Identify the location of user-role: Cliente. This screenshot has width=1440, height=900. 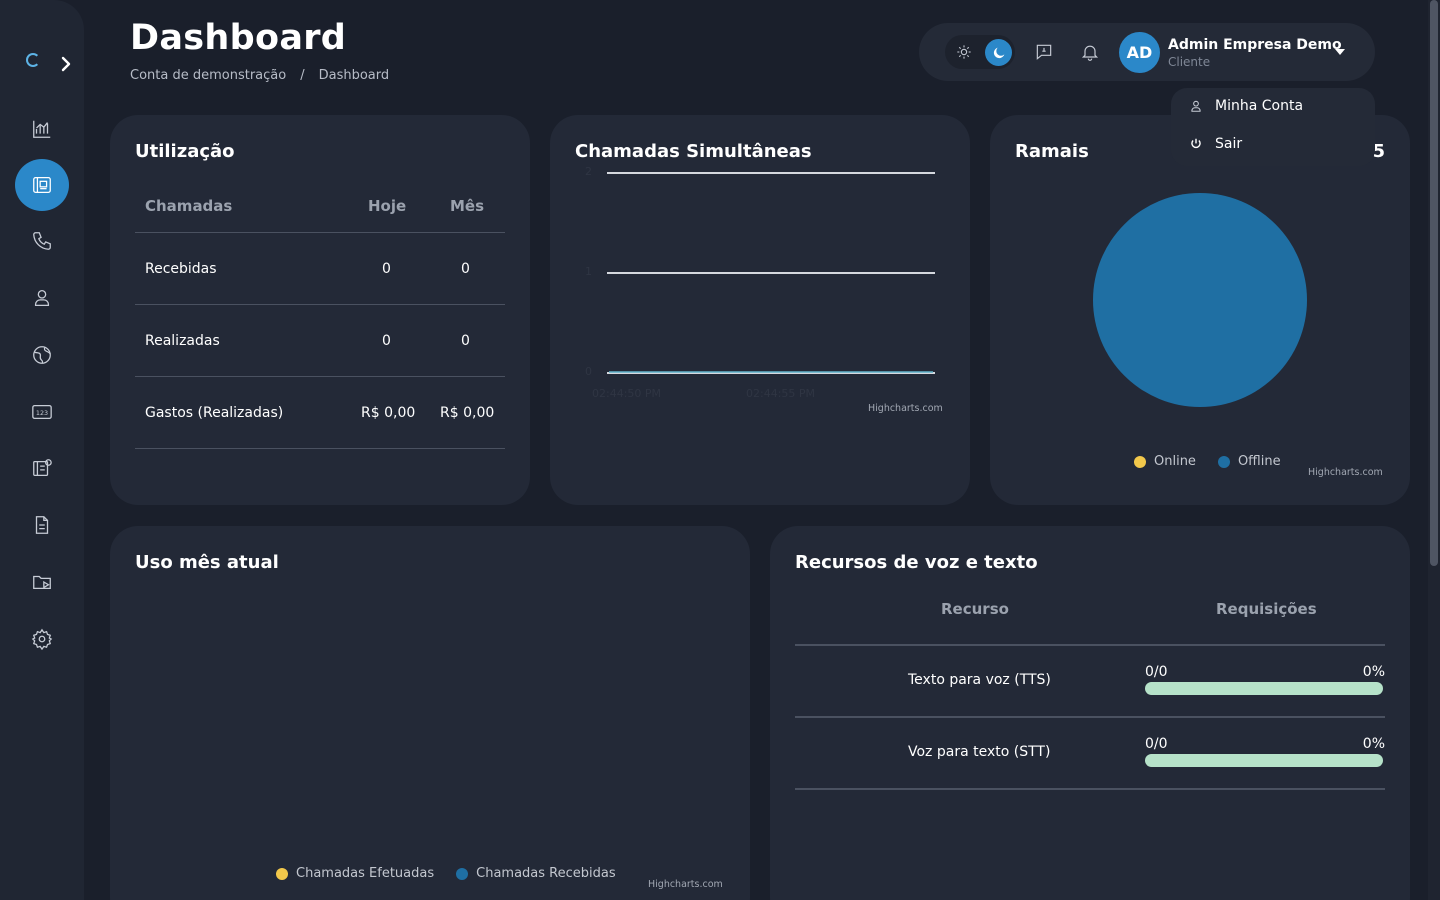
(1189, 62).